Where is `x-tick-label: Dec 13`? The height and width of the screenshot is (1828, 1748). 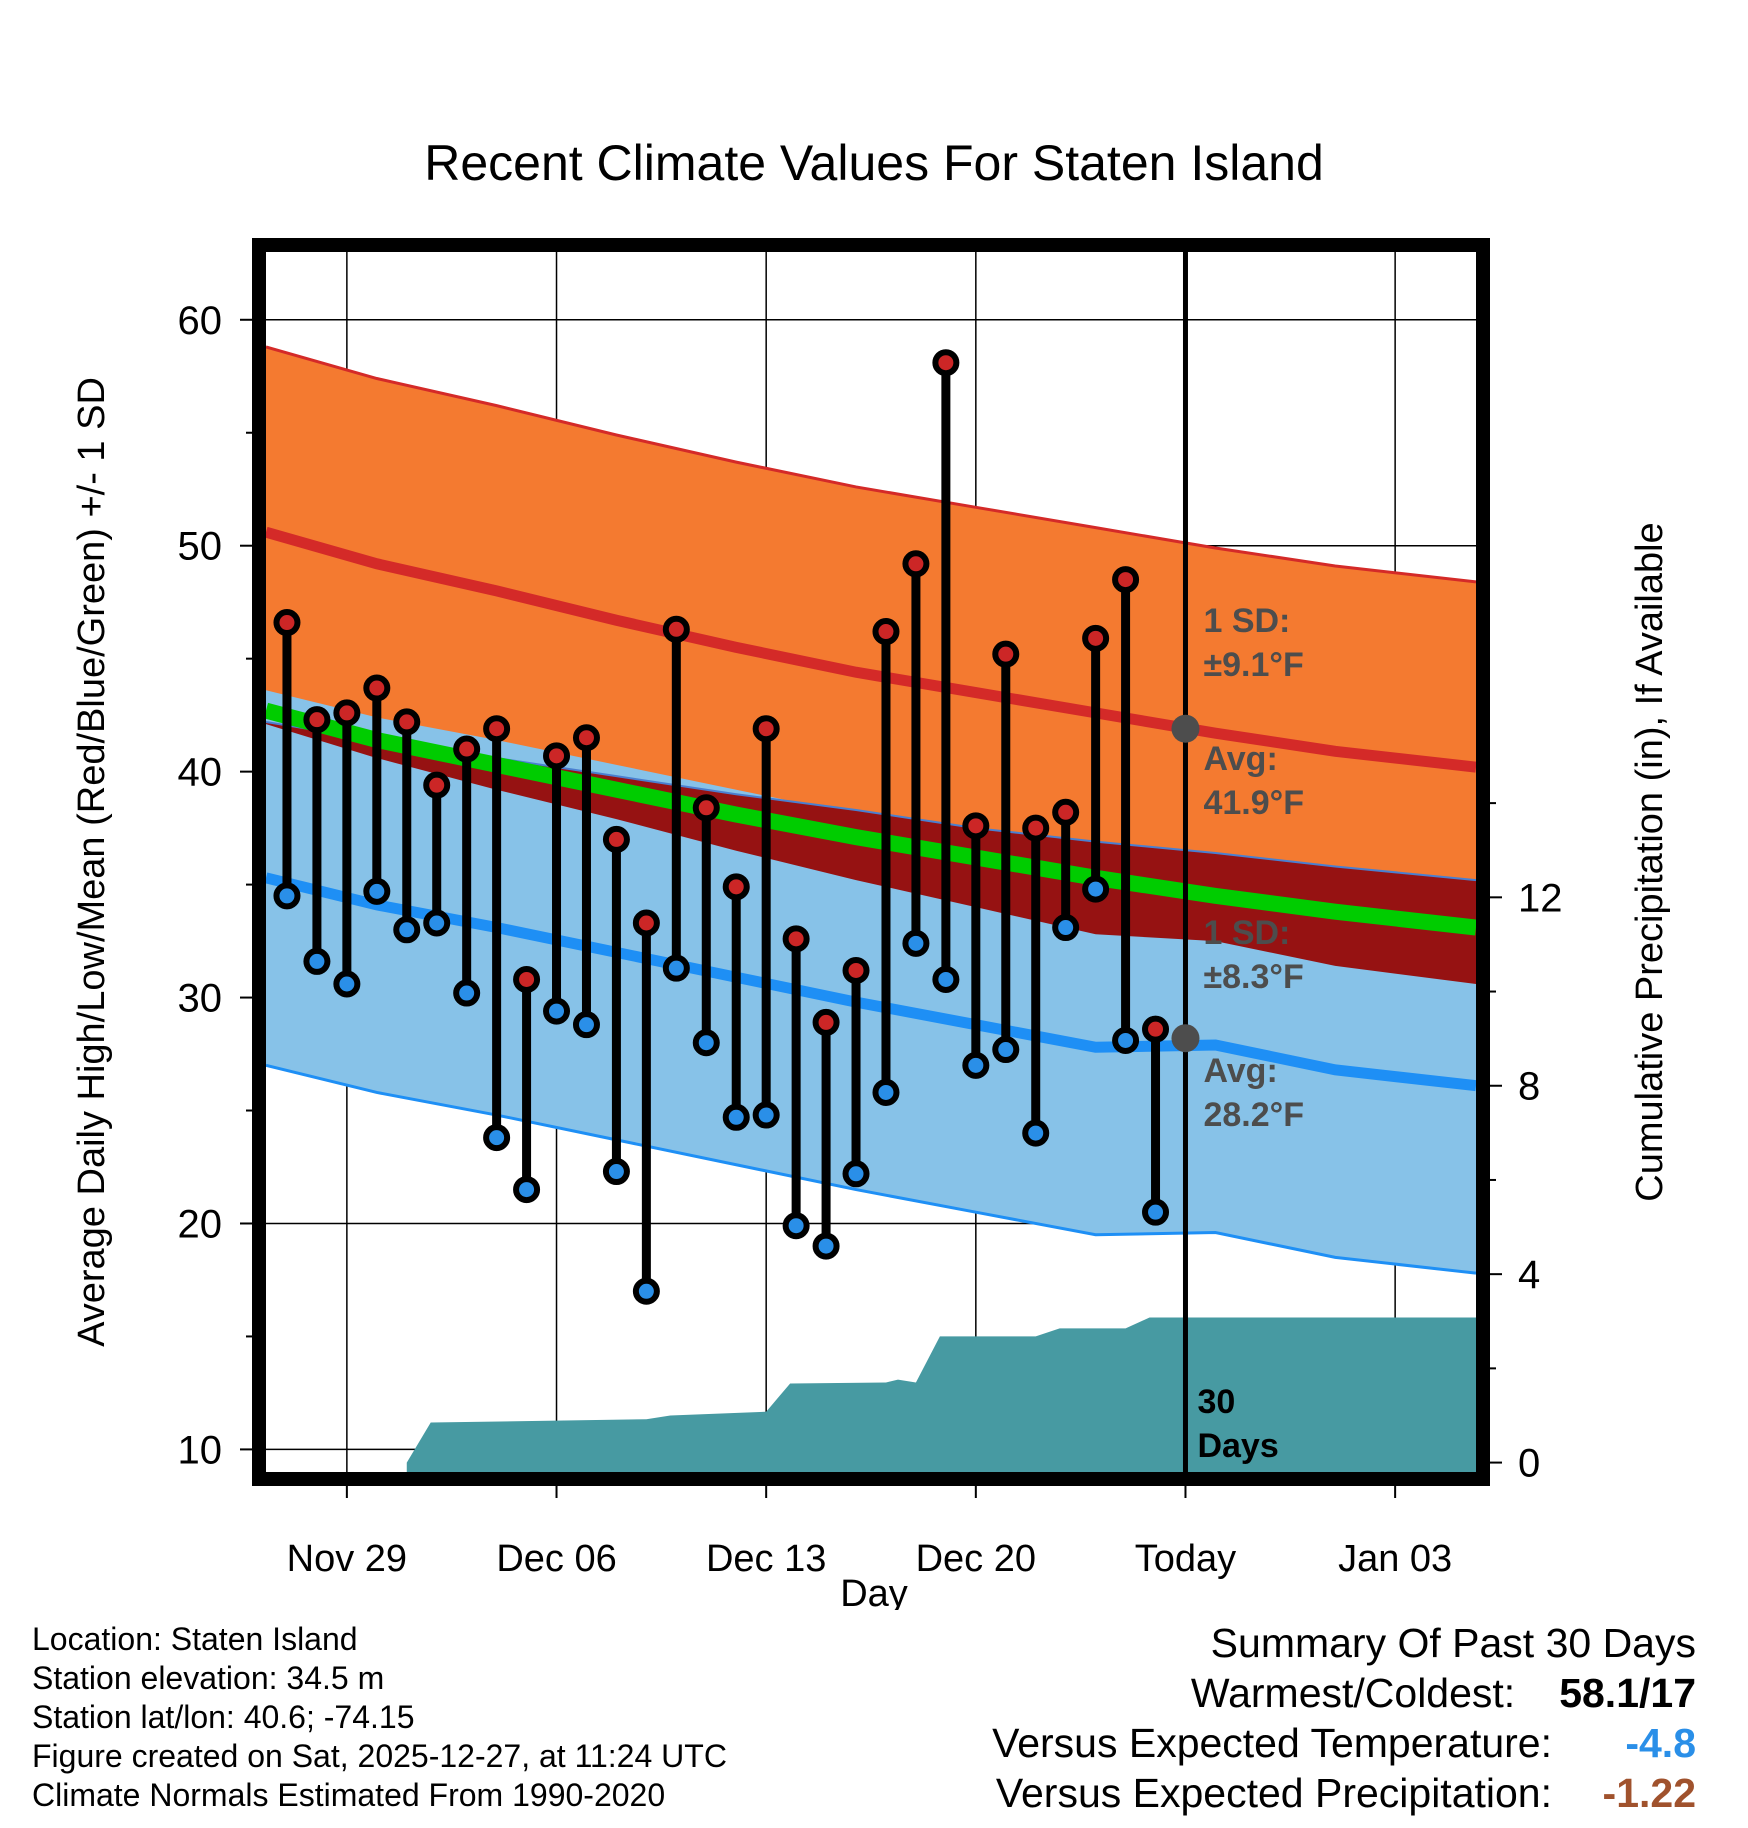 x-tick-label: Dec 13 is located at coordinates (766, 1559).